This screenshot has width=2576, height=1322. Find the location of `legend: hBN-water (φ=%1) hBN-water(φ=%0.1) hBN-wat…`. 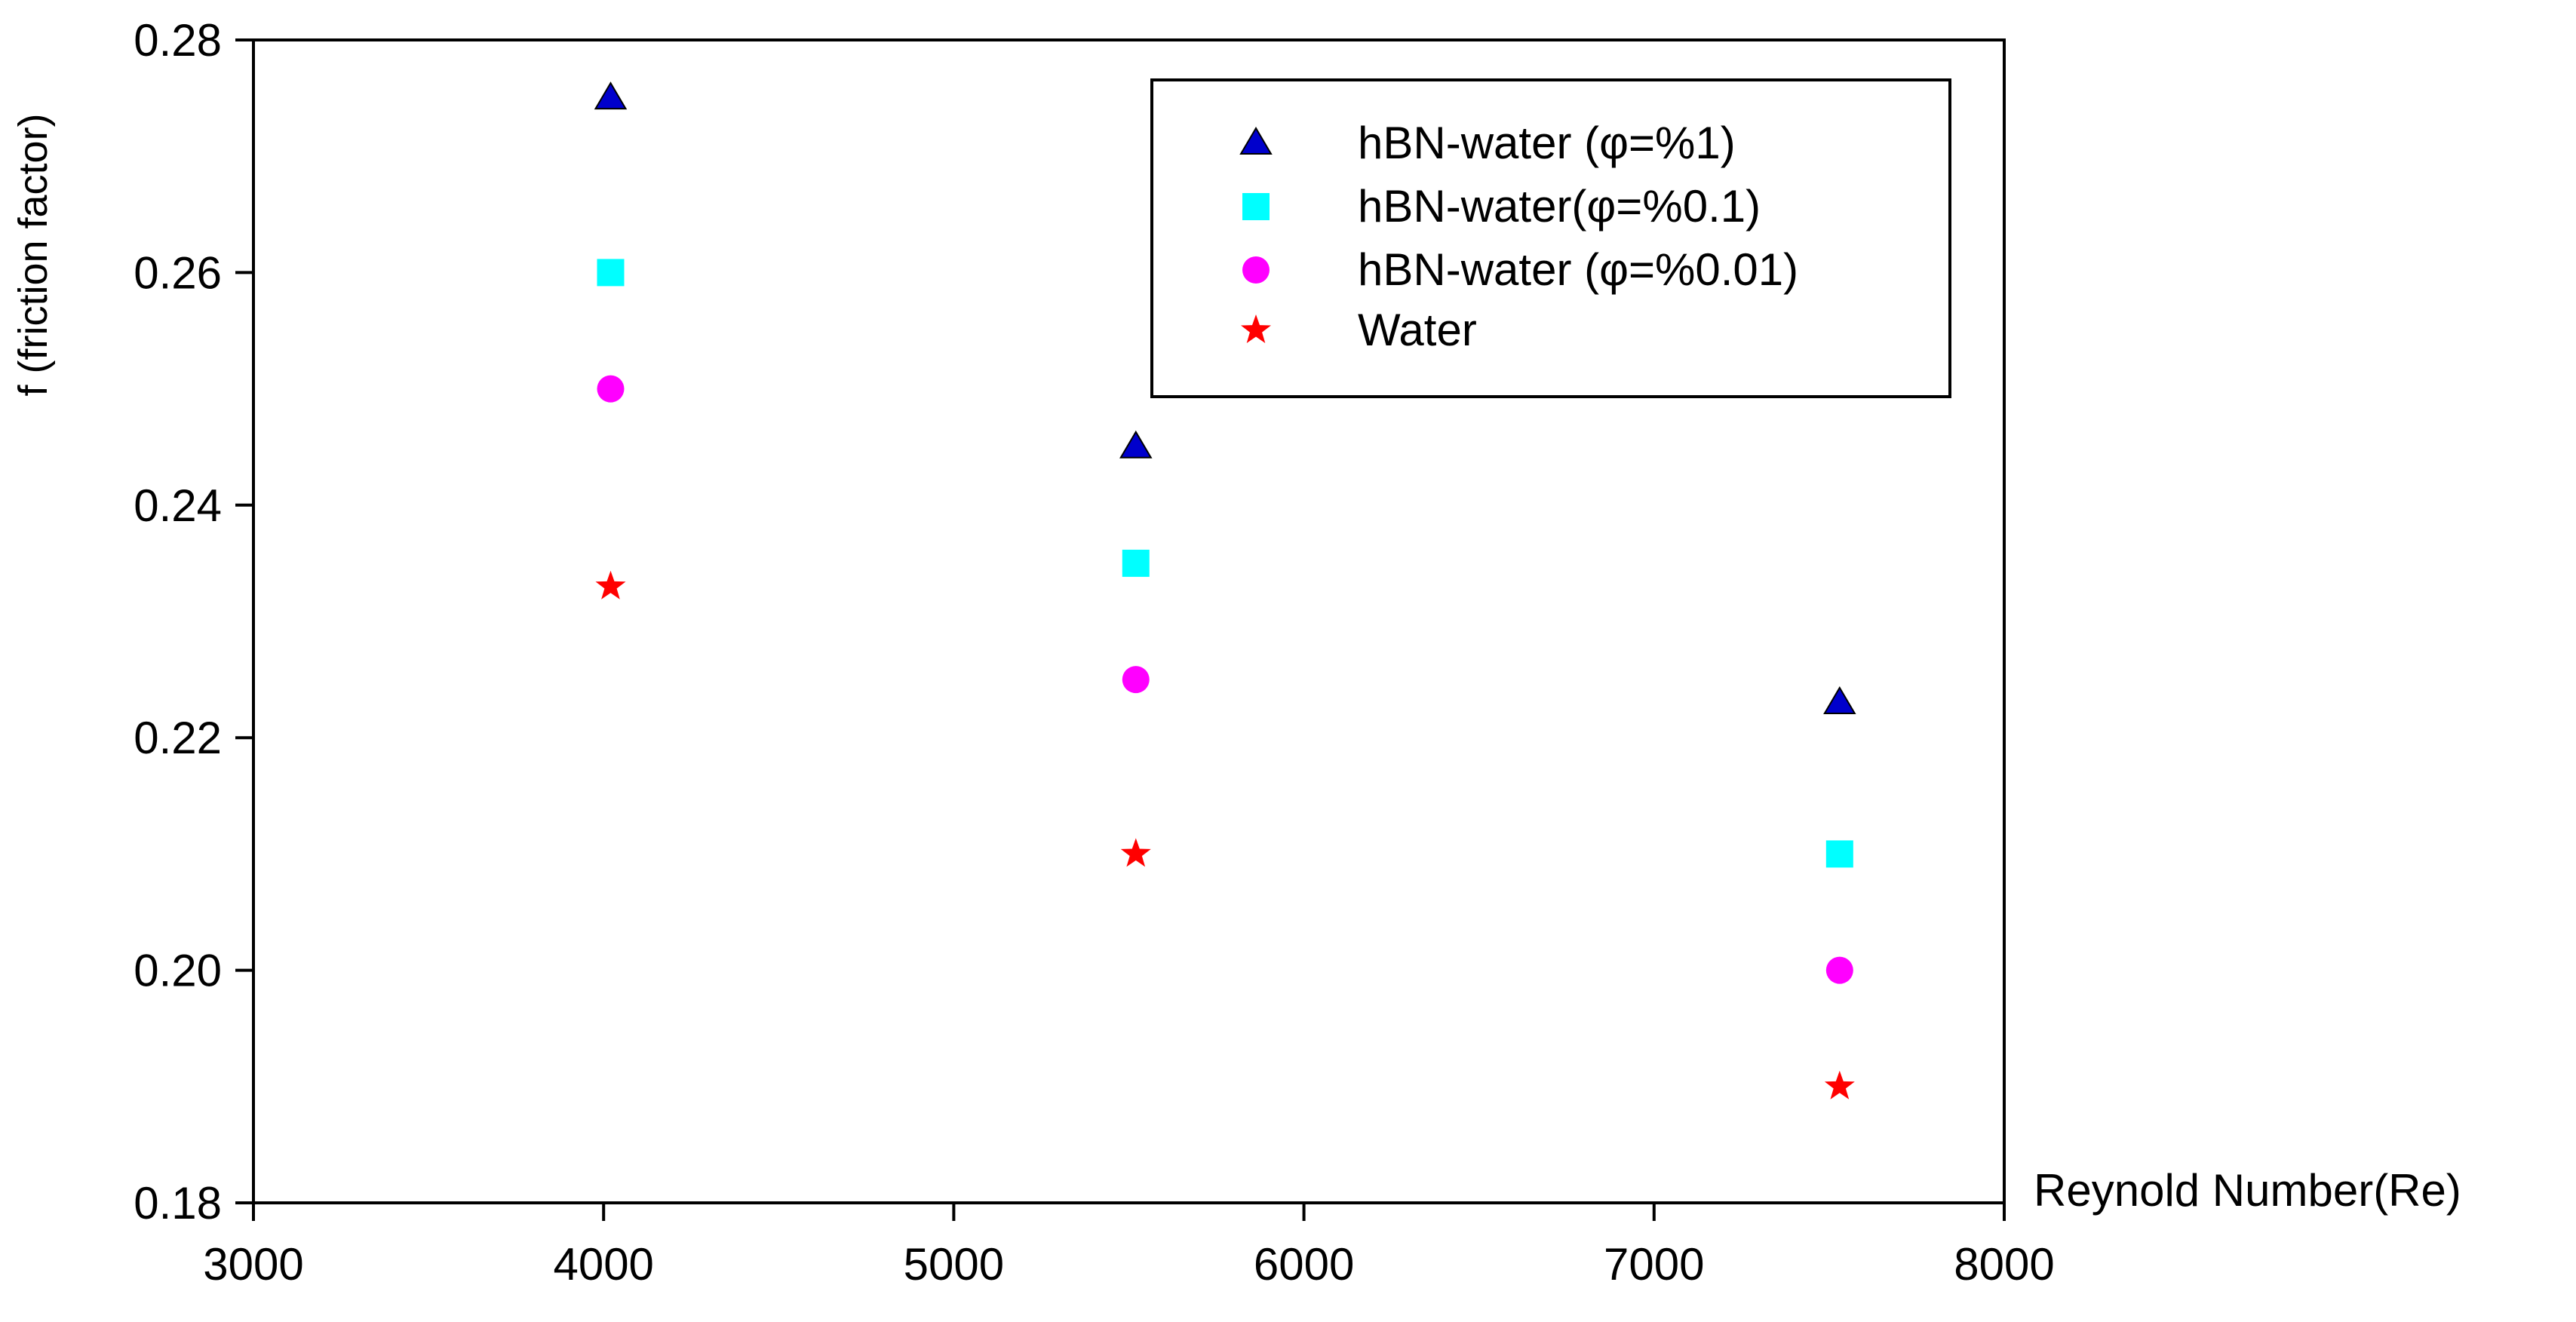

legend: hBN-water (φ=%1) hBN-water(φ=%0.1) hBN-wat… is located at coordinates (1550, 238).